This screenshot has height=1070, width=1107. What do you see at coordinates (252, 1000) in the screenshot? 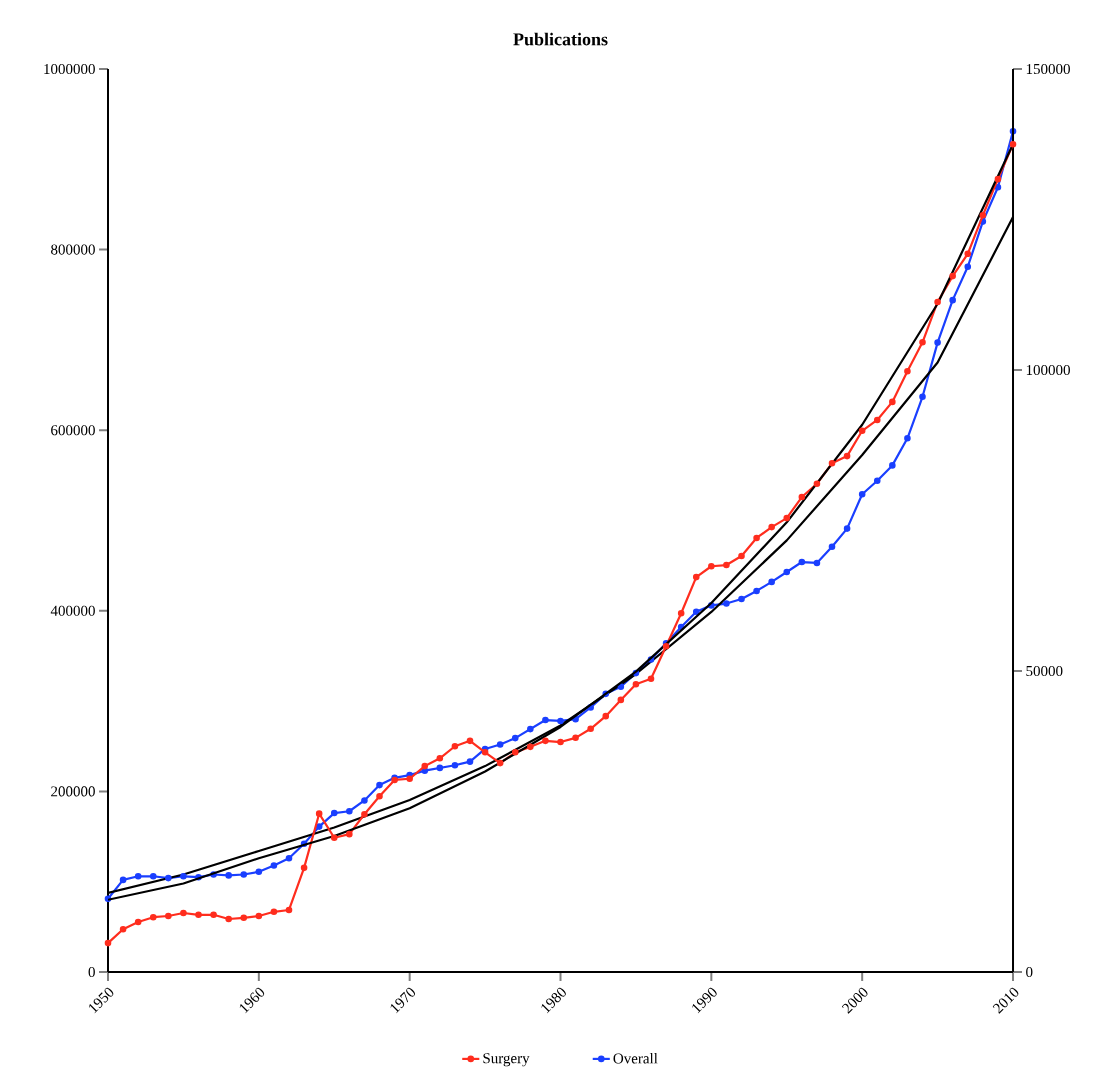
I see `x-tick-label: 1960` at bounding box center [252, 1000].